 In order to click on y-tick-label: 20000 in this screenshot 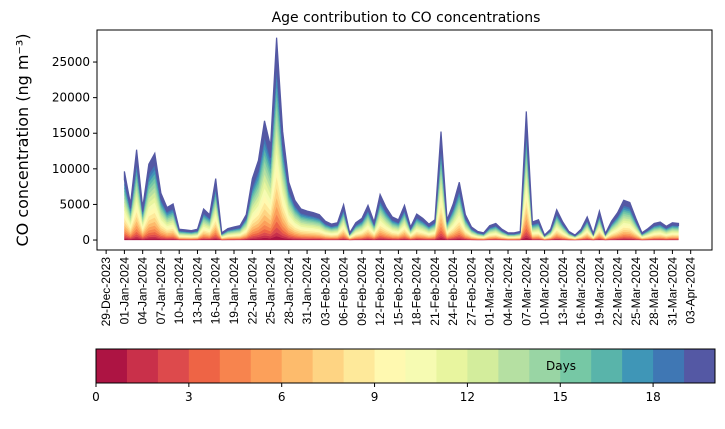, I will do `click(71, 98)`.